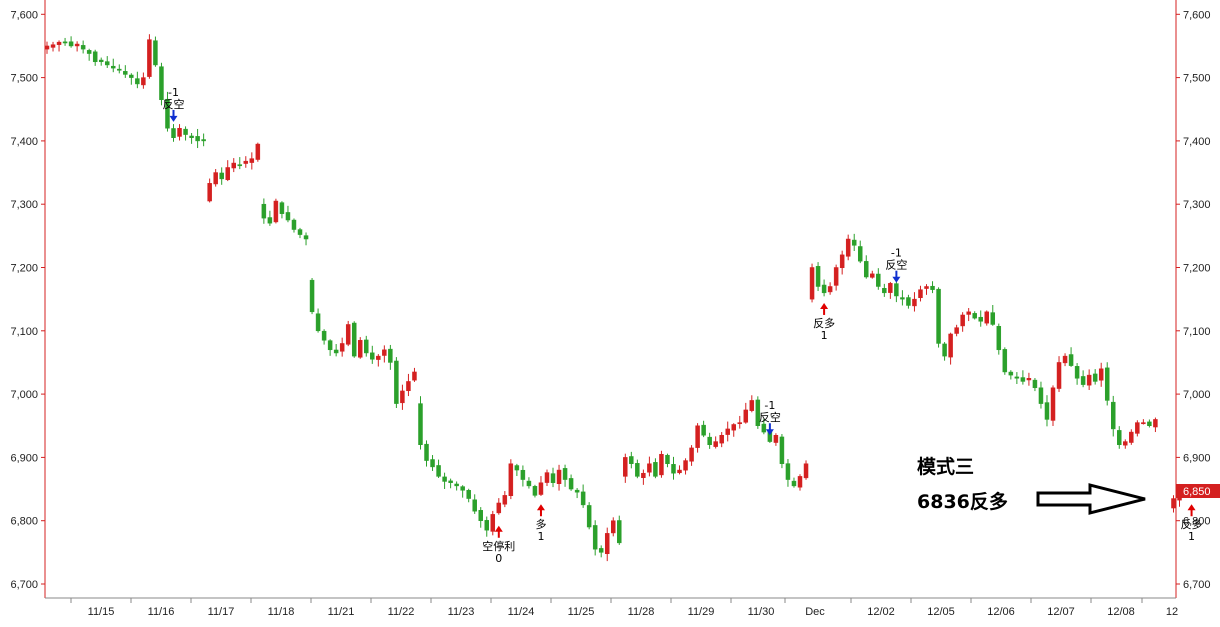  Describe the element at coordinates (161, 612) in the screenshot. I see `x-tick-label: 11/16` at that location.